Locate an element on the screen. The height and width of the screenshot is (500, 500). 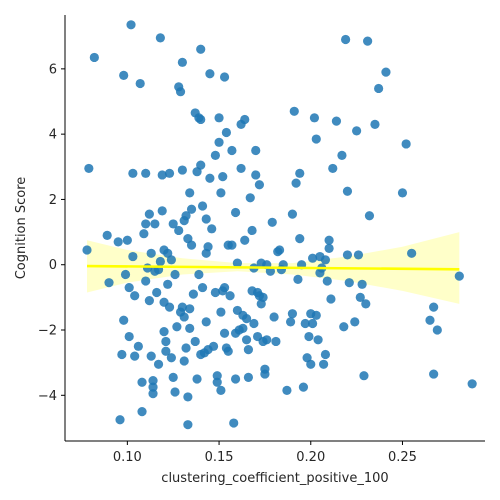
y-tick-label: 0 is located at coordinates (53, 265).